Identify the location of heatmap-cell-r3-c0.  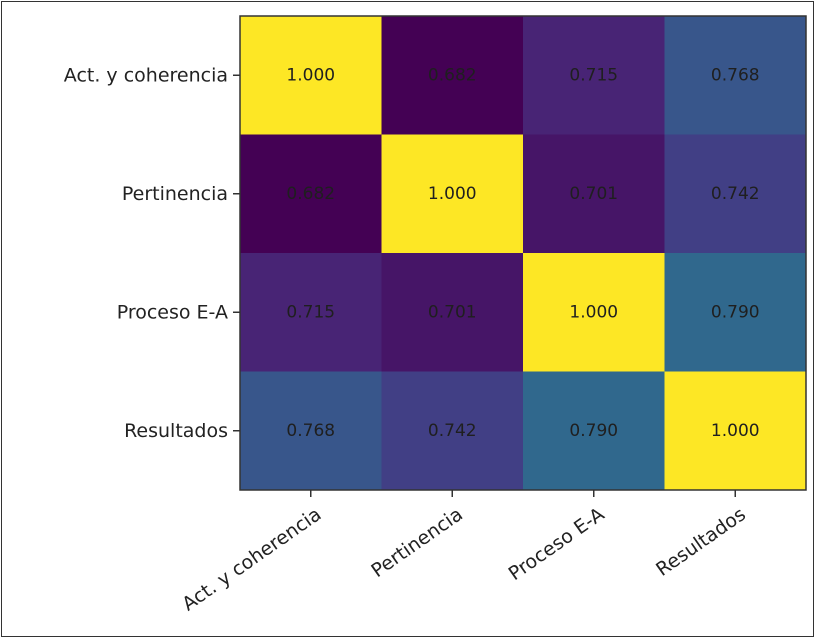
(311, 431).